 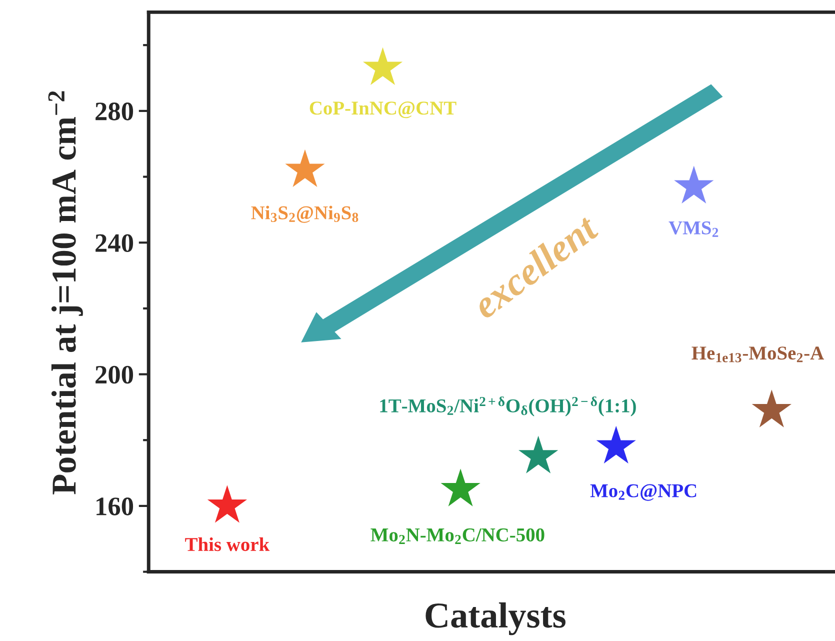 I want to click on series-label: Mo$_{2}$C@NPC, so click(x=643, y=492).